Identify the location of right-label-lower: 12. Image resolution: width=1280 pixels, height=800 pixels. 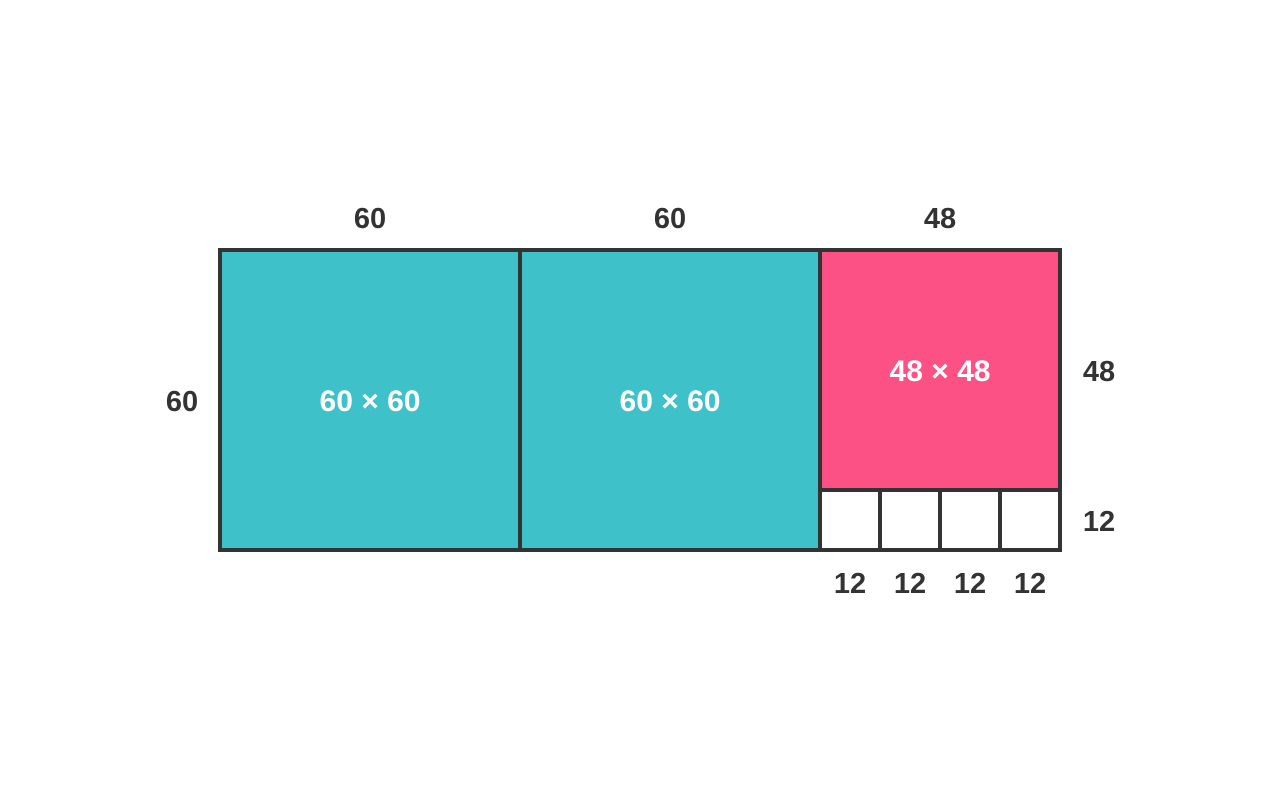
(1099, 522).